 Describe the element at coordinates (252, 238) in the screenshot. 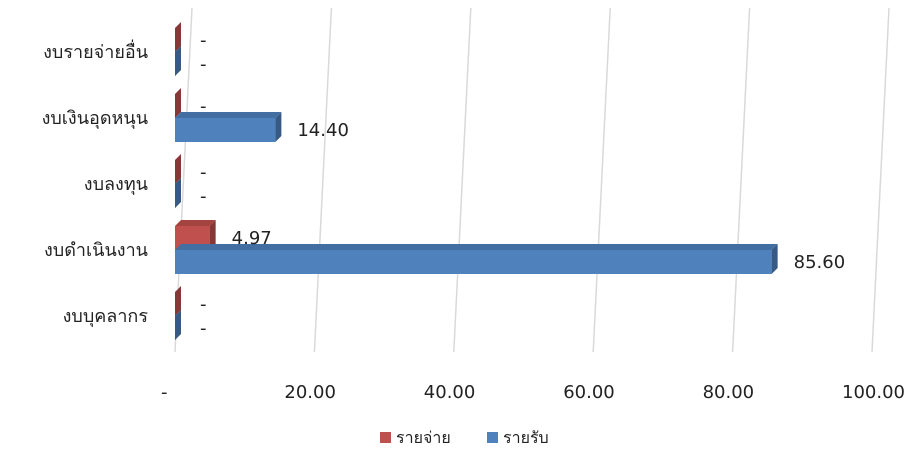

I see `data-label: 4.97` at that location.